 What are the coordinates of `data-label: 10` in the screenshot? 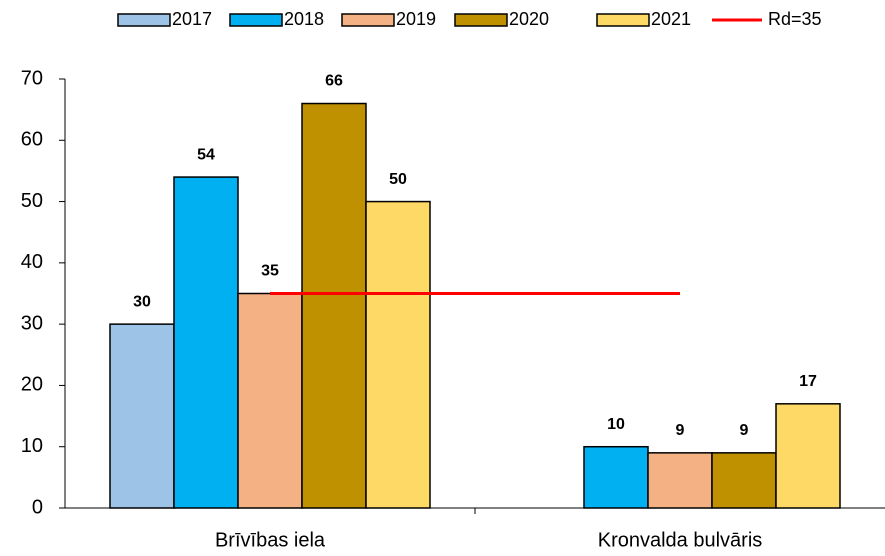 It's located at (616, 424).